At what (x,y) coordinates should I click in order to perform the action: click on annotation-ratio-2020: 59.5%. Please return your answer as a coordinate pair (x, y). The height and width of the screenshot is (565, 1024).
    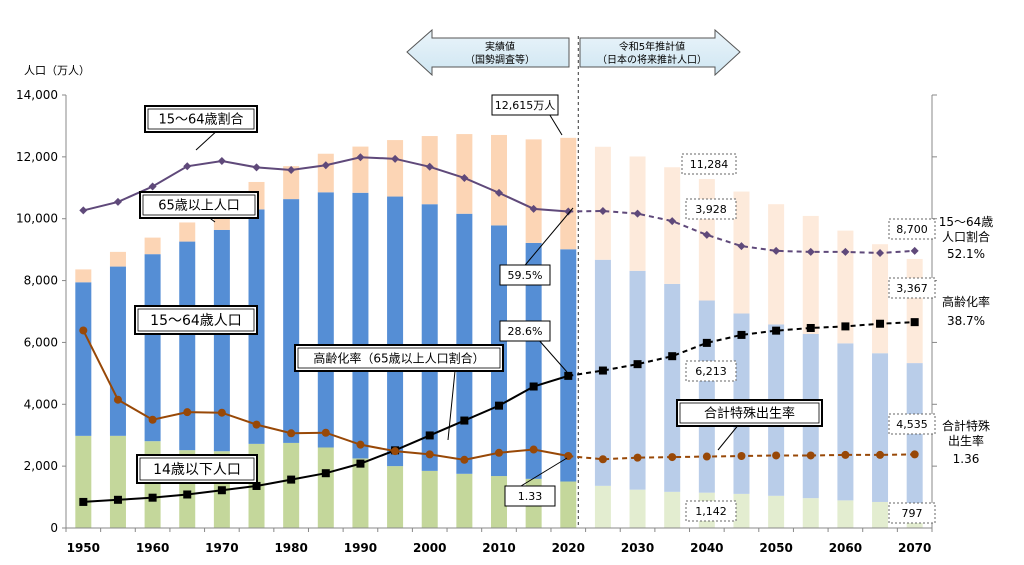
    Looking at the image, I should click on (525, 275).